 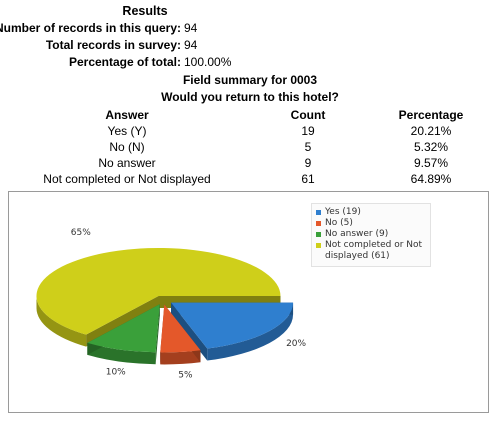 What do you see at coordinates (374, 250) in the screenshot?
I see `legend-label-not-completed: Not completed or Not displayed (61)` at bounding box center [374, 250].